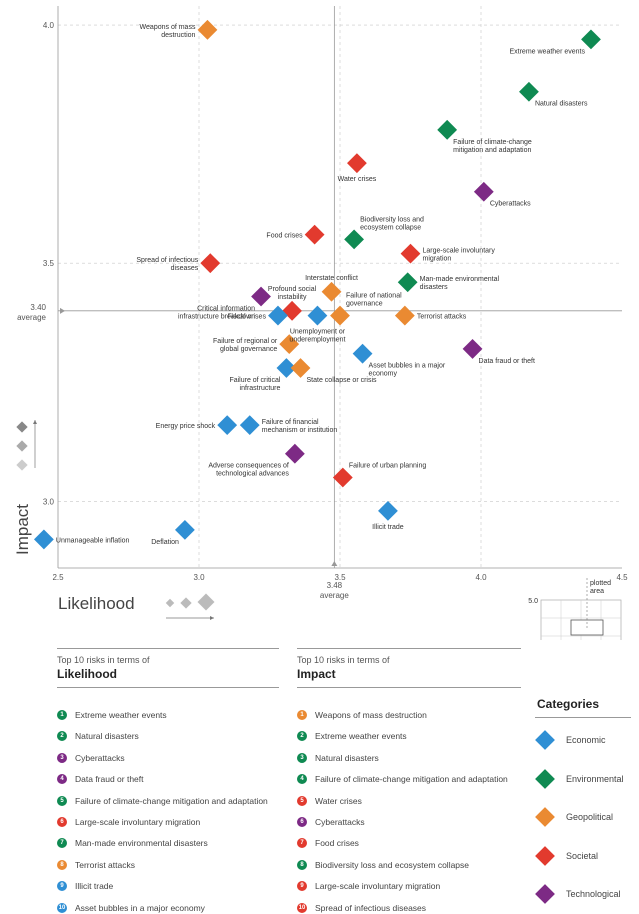 This screenshot has width=639, height=914. I want to click on rank-badge: 5, so click(302, 800).